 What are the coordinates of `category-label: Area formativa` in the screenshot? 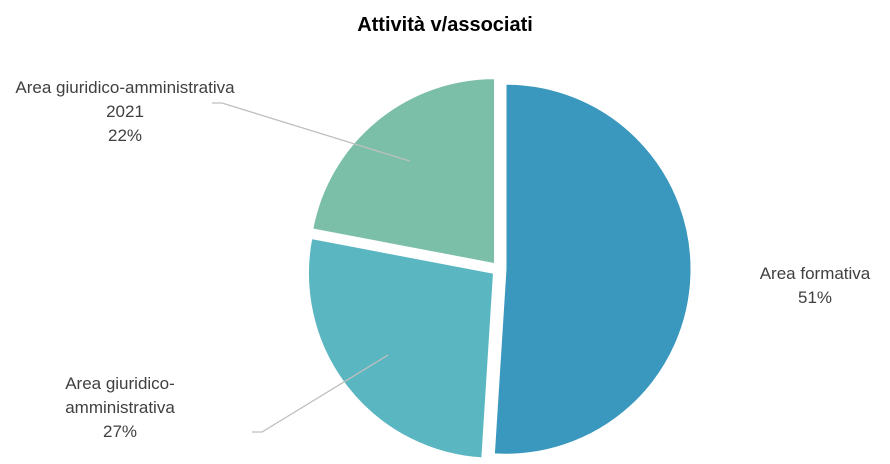 It's located at (815, 273).